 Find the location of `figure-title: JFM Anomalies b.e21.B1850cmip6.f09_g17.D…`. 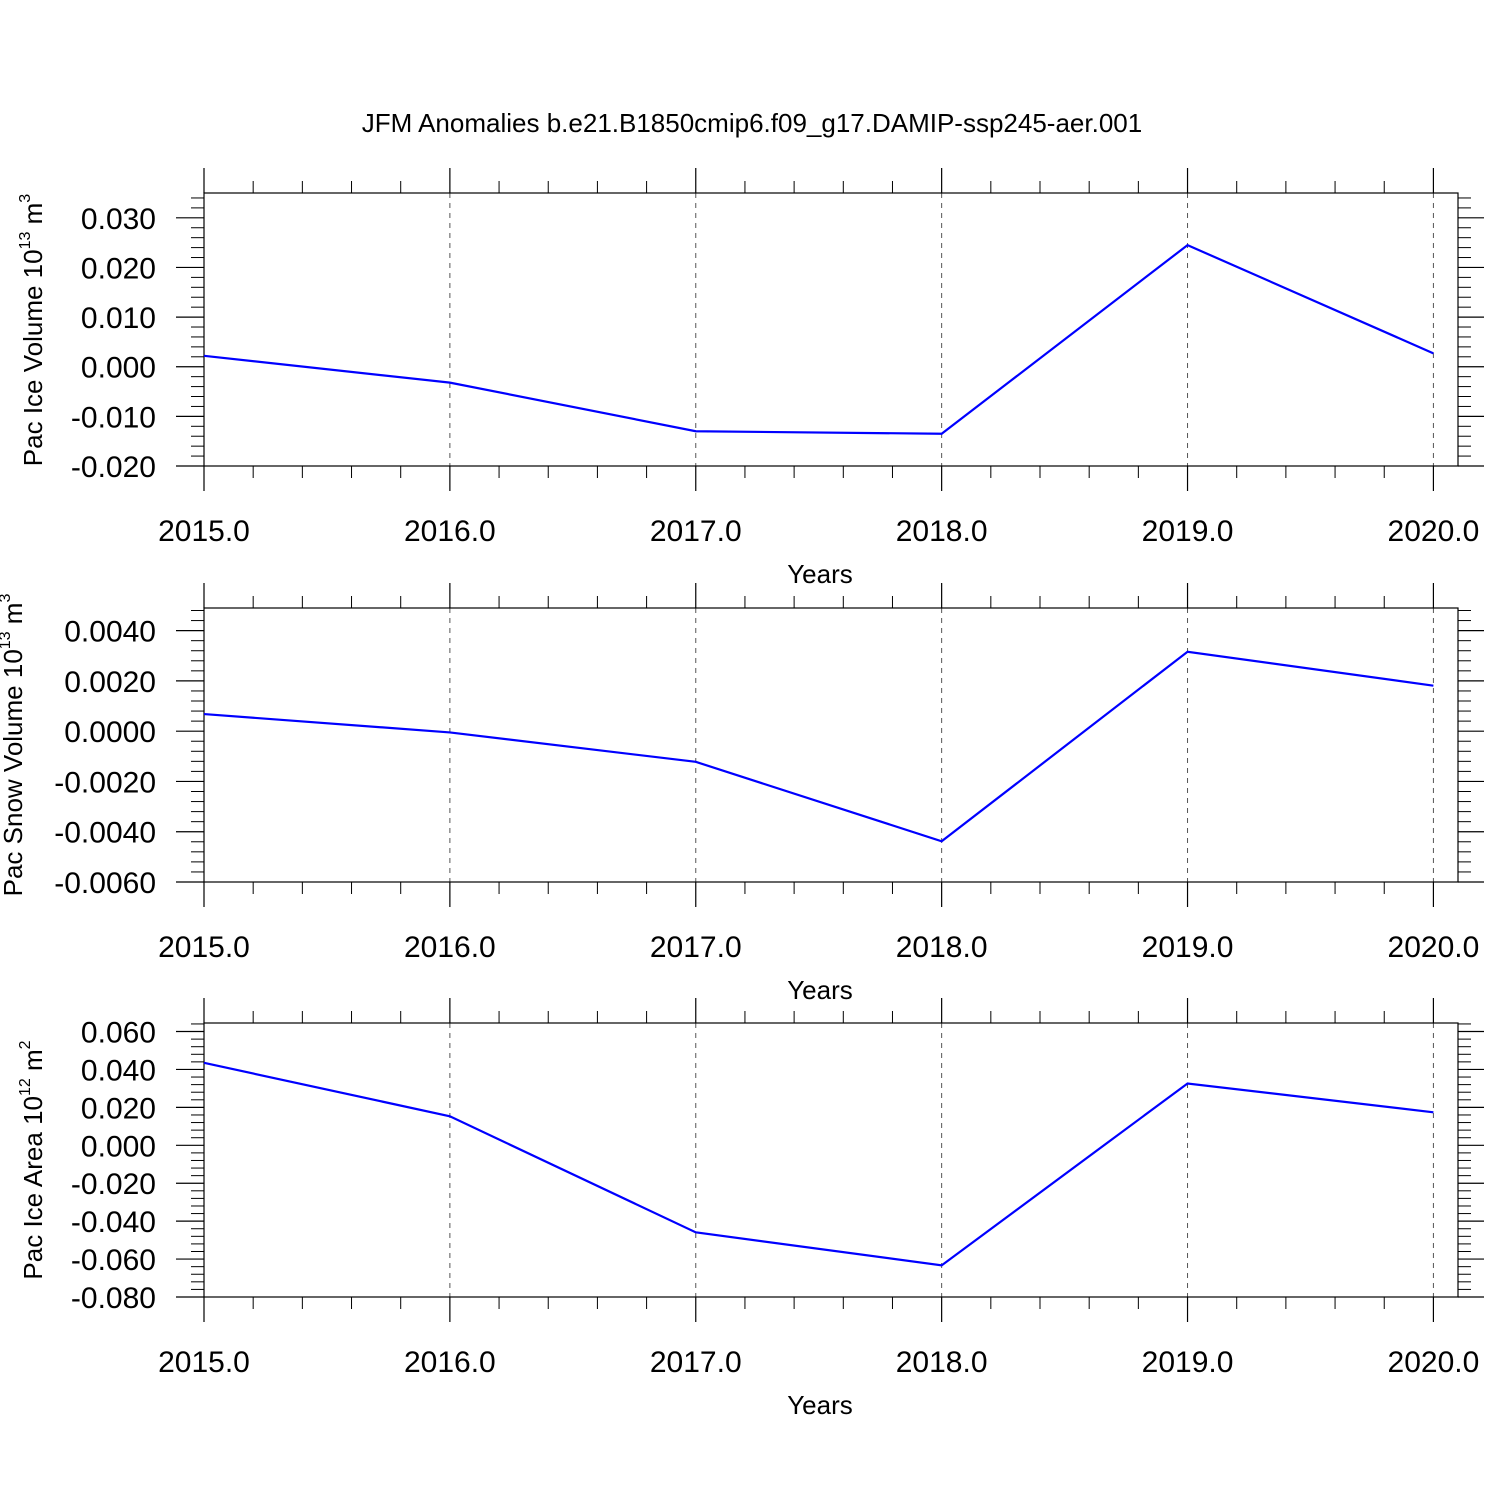

figure-title: JFM Anomalies b.e21.B1850cmip6.f09_g17.D… is located at coordinates (752, 123).